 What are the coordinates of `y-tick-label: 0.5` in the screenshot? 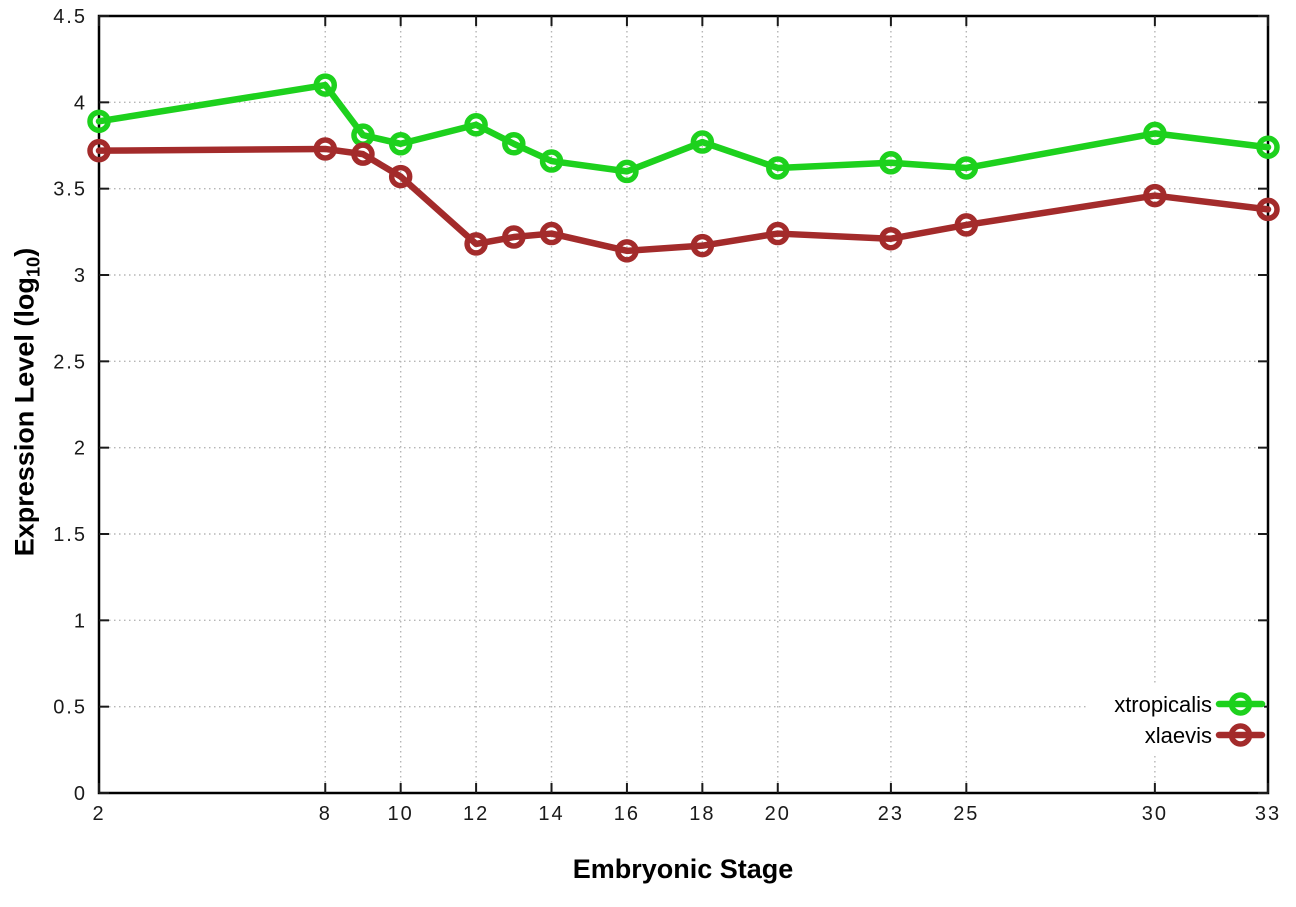 It's located at (70, 708).